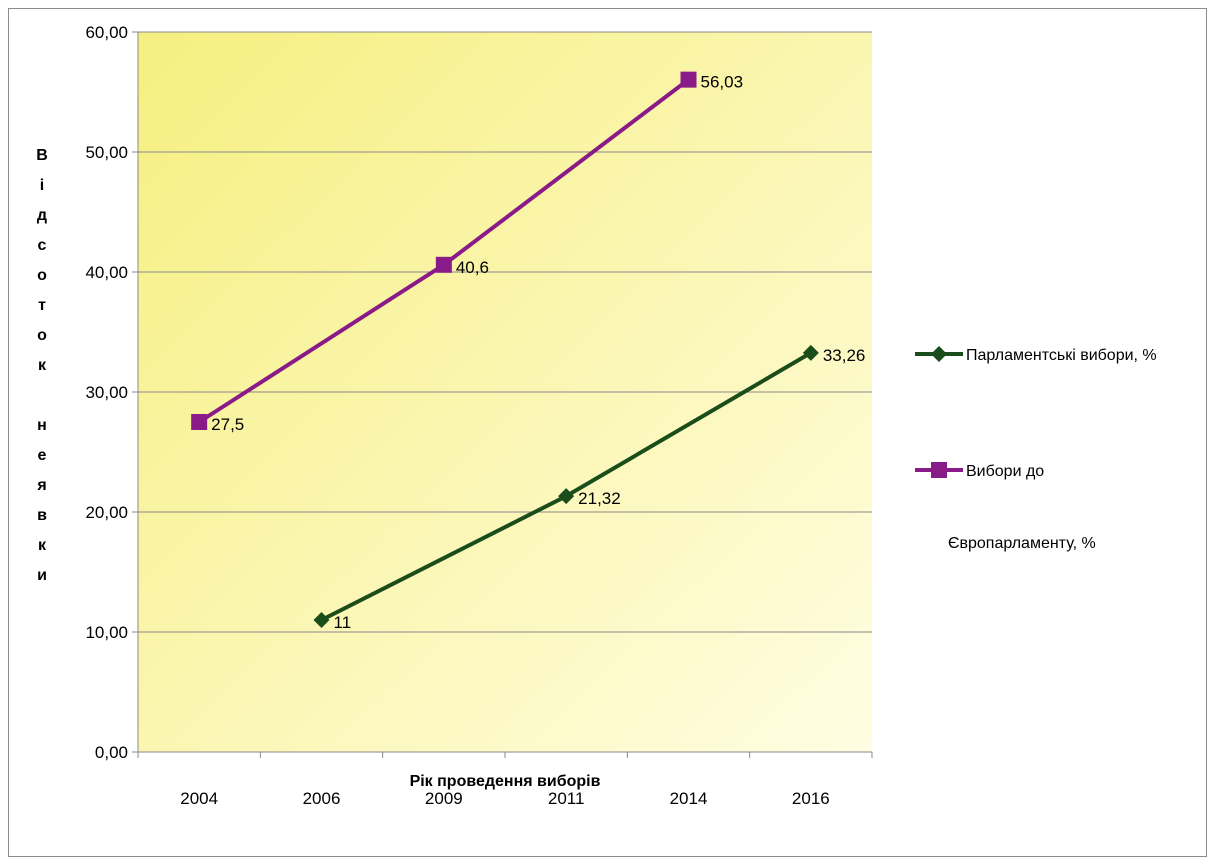 The image size is (1214, 864). Describe the element at coordinates (42, 155) in the screenshot. I see `y-axis-title-char: В` at that location.